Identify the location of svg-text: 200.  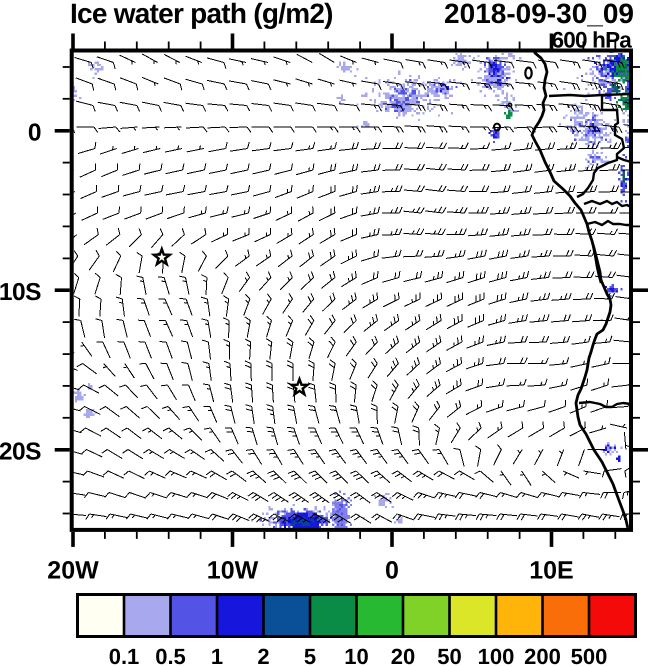
(542, 655).